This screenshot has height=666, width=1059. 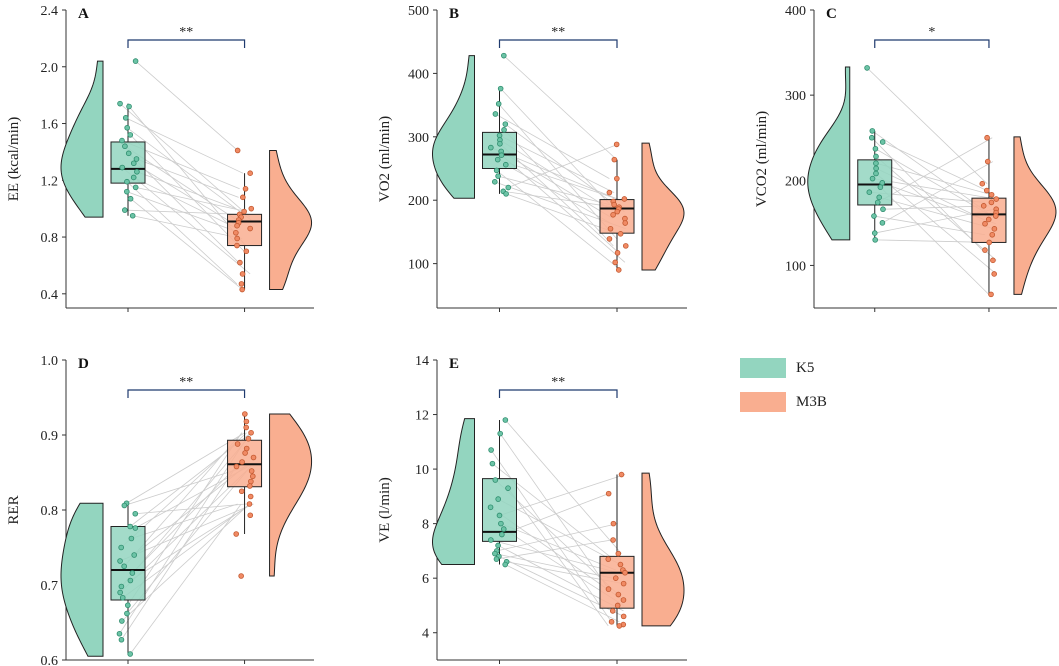 What do you see at coordinates (763, 402) in the screenshot?
I see `legend-swatch-m3b` at bounding box center [763, 402].